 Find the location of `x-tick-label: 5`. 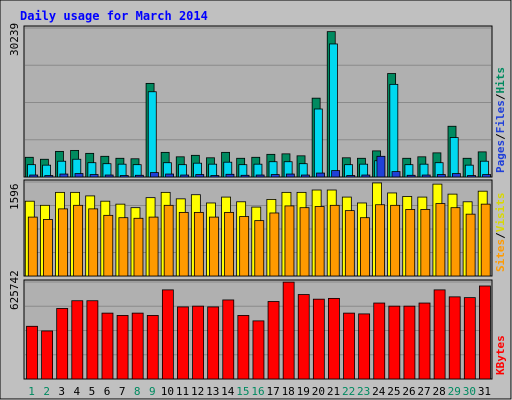

x-tick-label: 5 is located at coordinates (92, 391).